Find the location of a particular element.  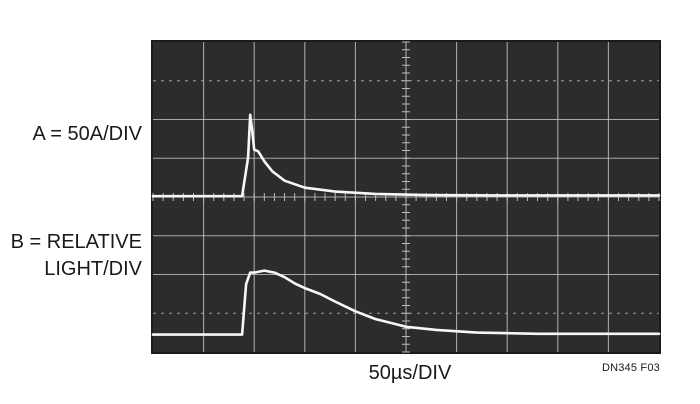

figure-id: DN345 F03 is located at coordinates (630, 368).